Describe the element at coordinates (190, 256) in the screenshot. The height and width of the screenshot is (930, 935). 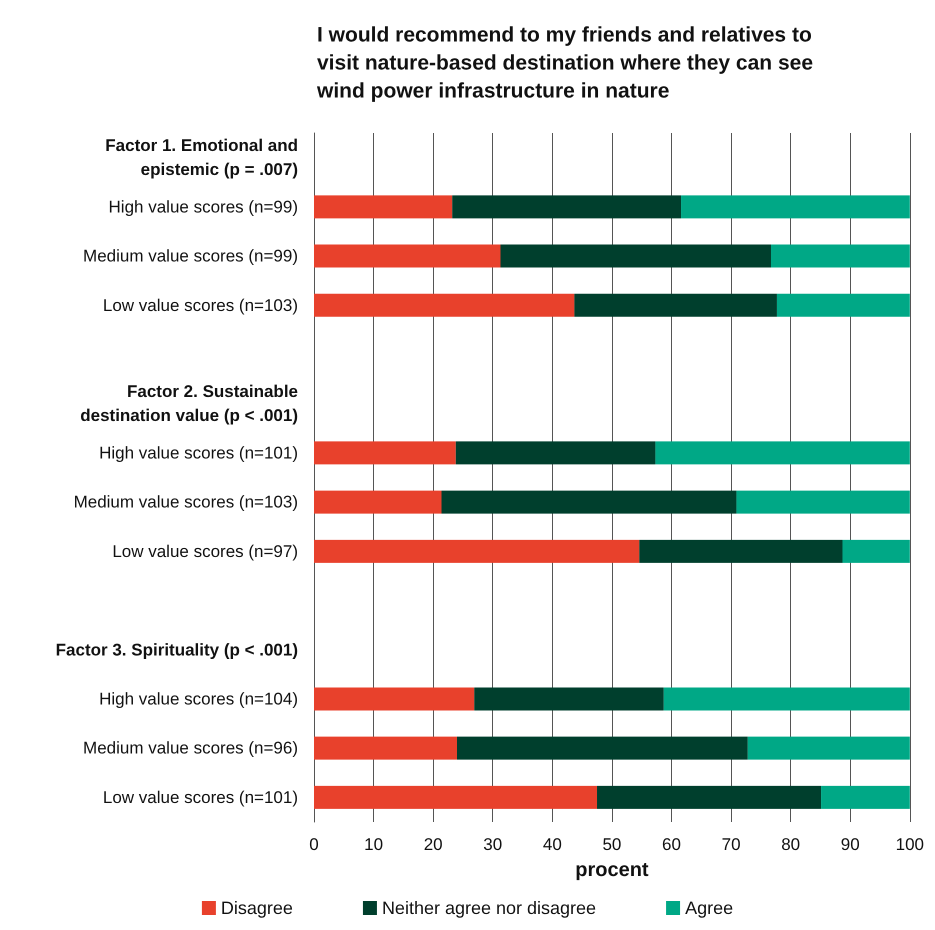
I see `y-tick-label: Medium value scores (n=99)` at that location.